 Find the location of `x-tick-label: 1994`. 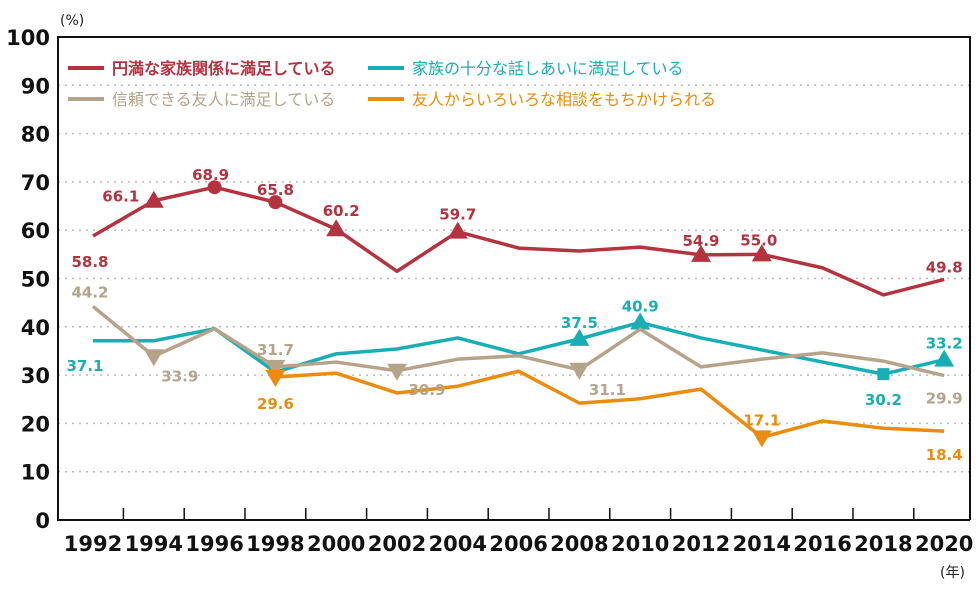

x-tick-label: 1994 is located at coordinates (154, 544).